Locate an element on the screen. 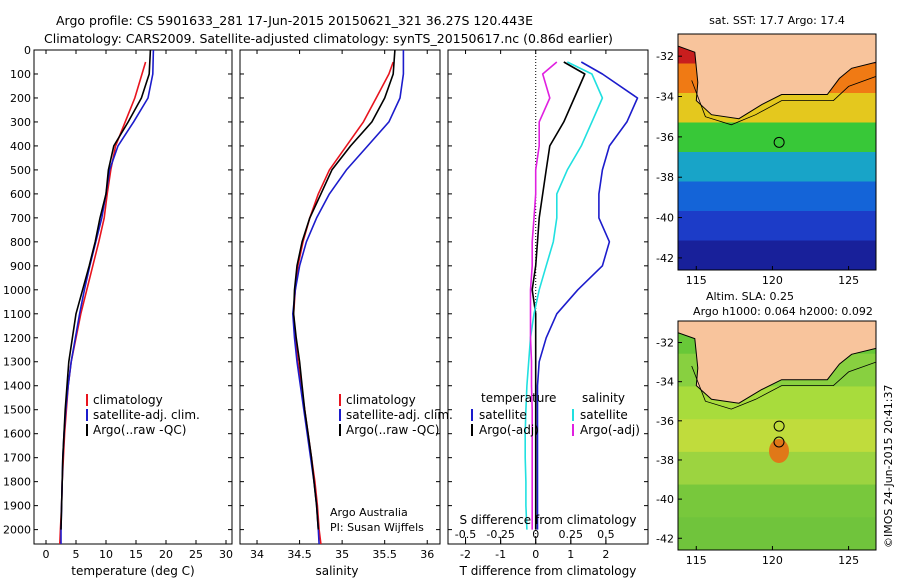  difference-xlabel-s: S difference from climatology is located at coordinates (548, 520).